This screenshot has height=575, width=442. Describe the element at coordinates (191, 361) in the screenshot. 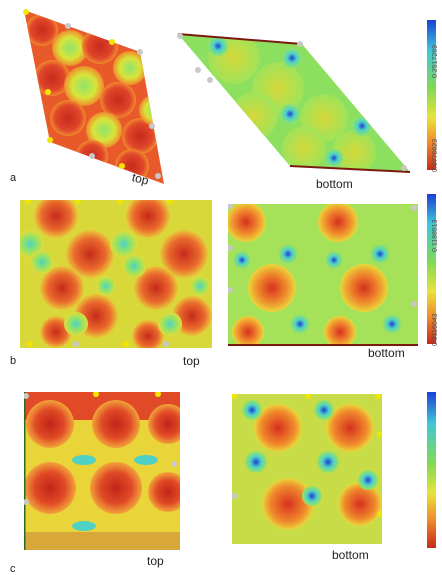

I see `row-b-top-caption: top` at that location.